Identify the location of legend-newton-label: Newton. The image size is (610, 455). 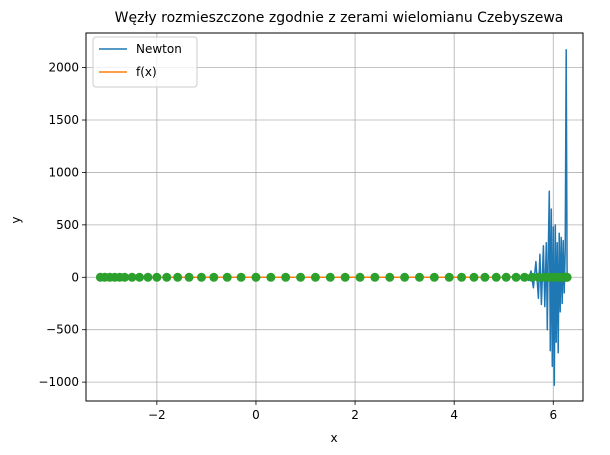
(159, 49).